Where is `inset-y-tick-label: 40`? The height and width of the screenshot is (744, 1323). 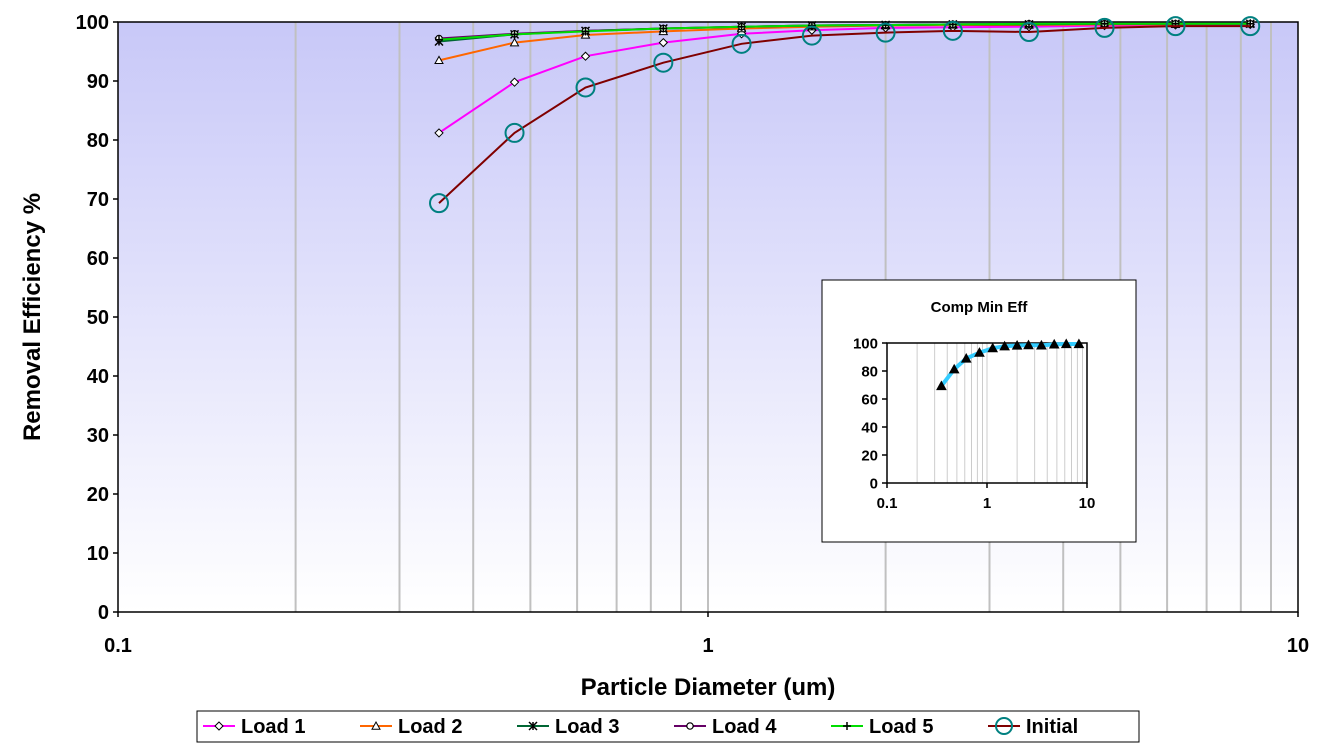
inset-y-tick-label: 40 is located at coordinates (869, 427).